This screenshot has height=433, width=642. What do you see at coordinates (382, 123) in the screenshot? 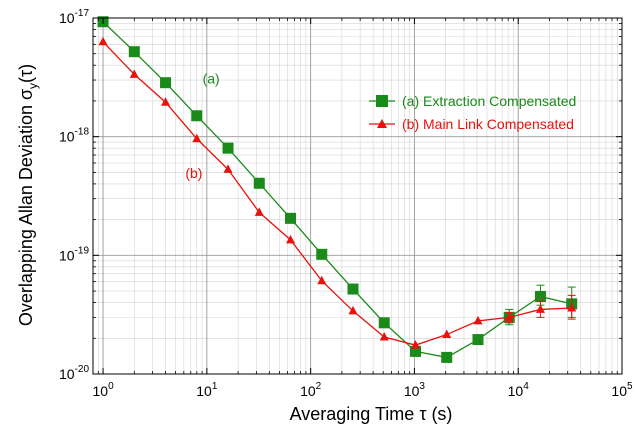
I see `legend-marker-triangle` at bounding box center [382, 123].